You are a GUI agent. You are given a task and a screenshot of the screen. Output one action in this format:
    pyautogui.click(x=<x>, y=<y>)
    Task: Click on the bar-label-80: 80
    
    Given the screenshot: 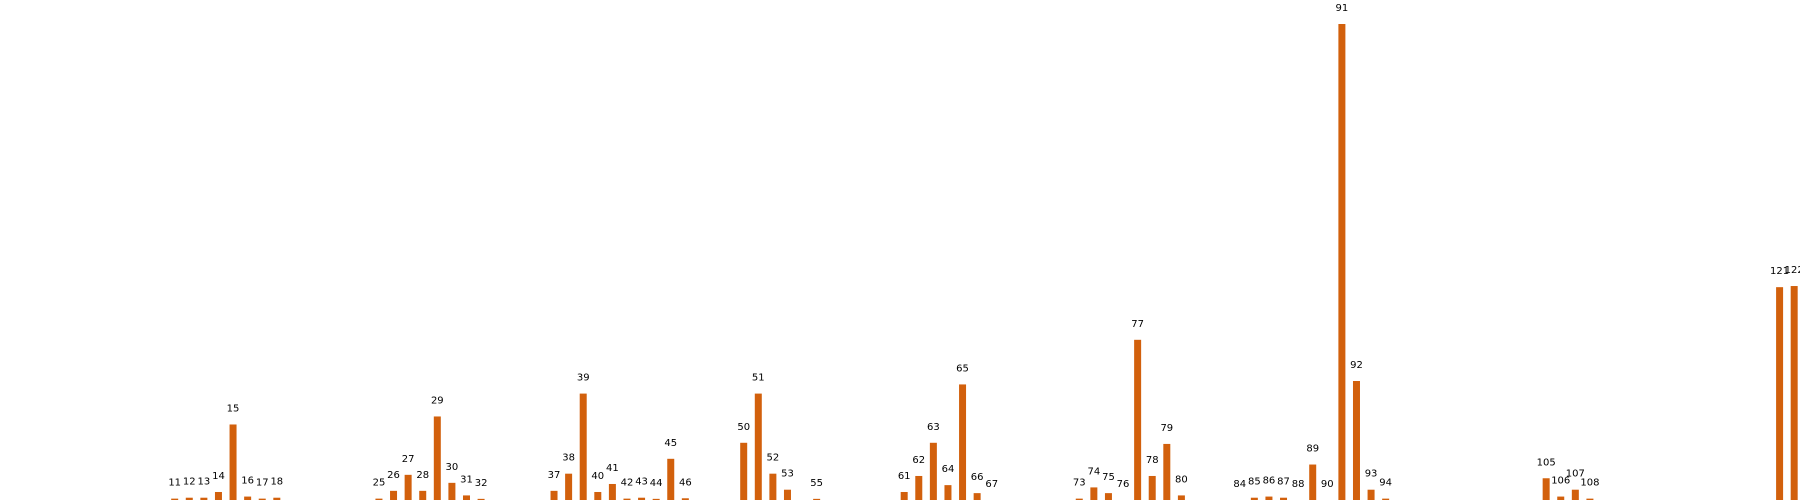 What is the action you would take?
    pyautogui.click(x=1181, y=479)
    